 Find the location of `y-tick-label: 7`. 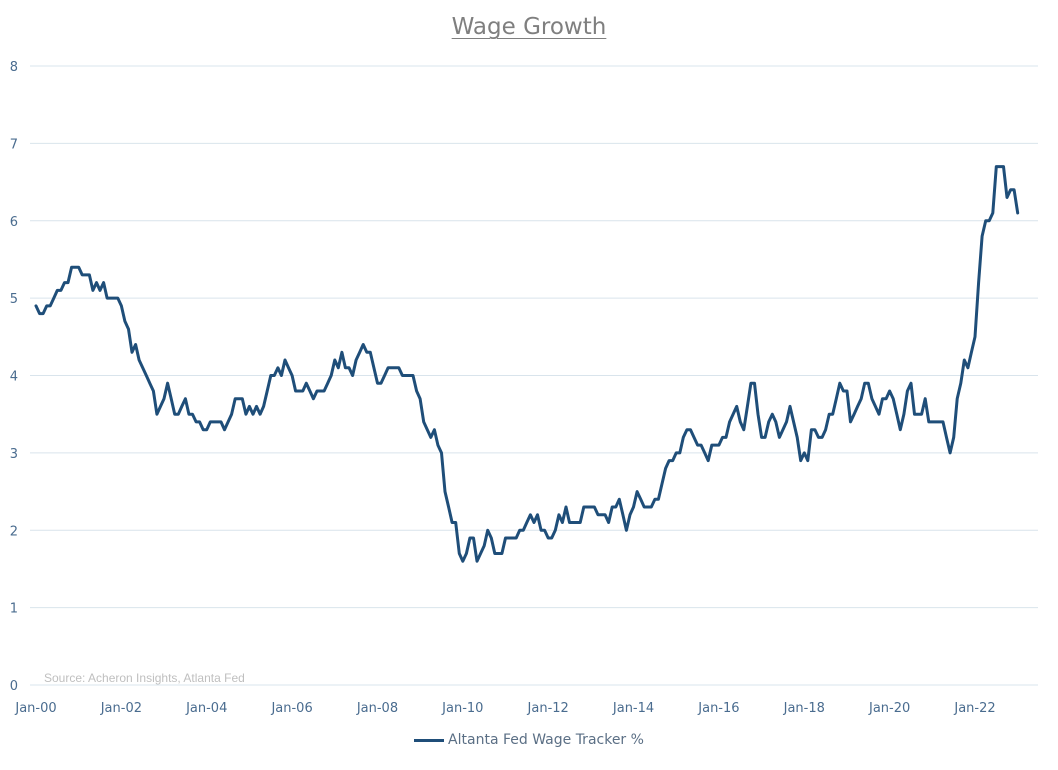

y-tick-label: 7 is located at coordinates (14, 144).